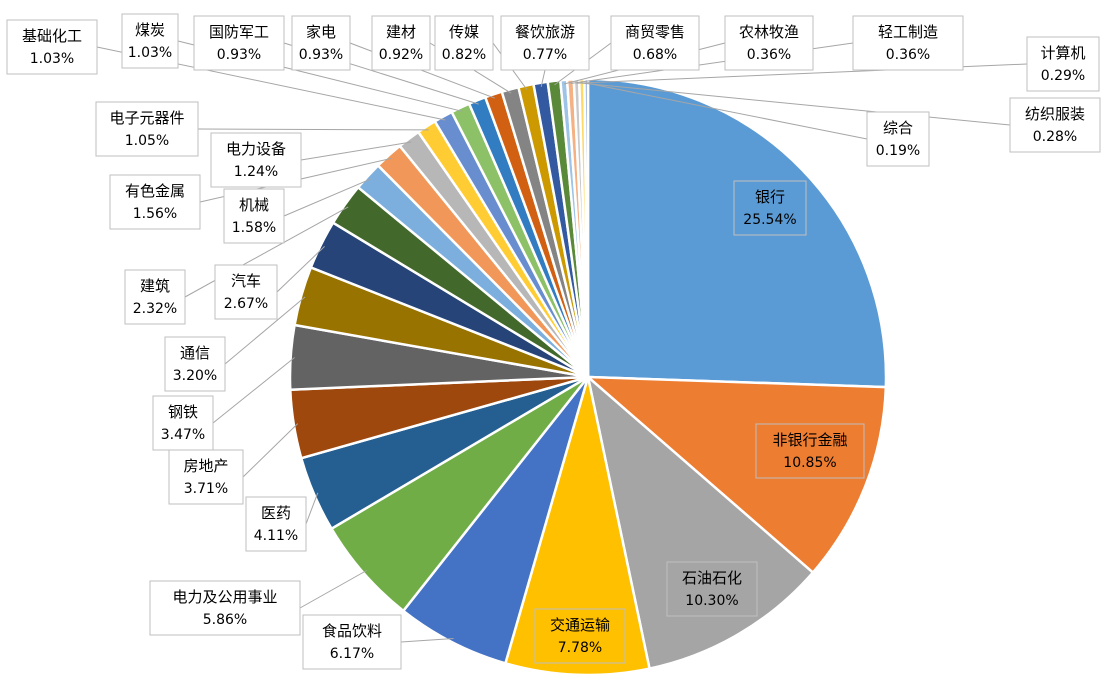 The image size is (1110, 675). What do you see at coordinates (147, 141) in the screenshot?
I see `slice-value-label: 1.05%` at bounding box center [147, 141].